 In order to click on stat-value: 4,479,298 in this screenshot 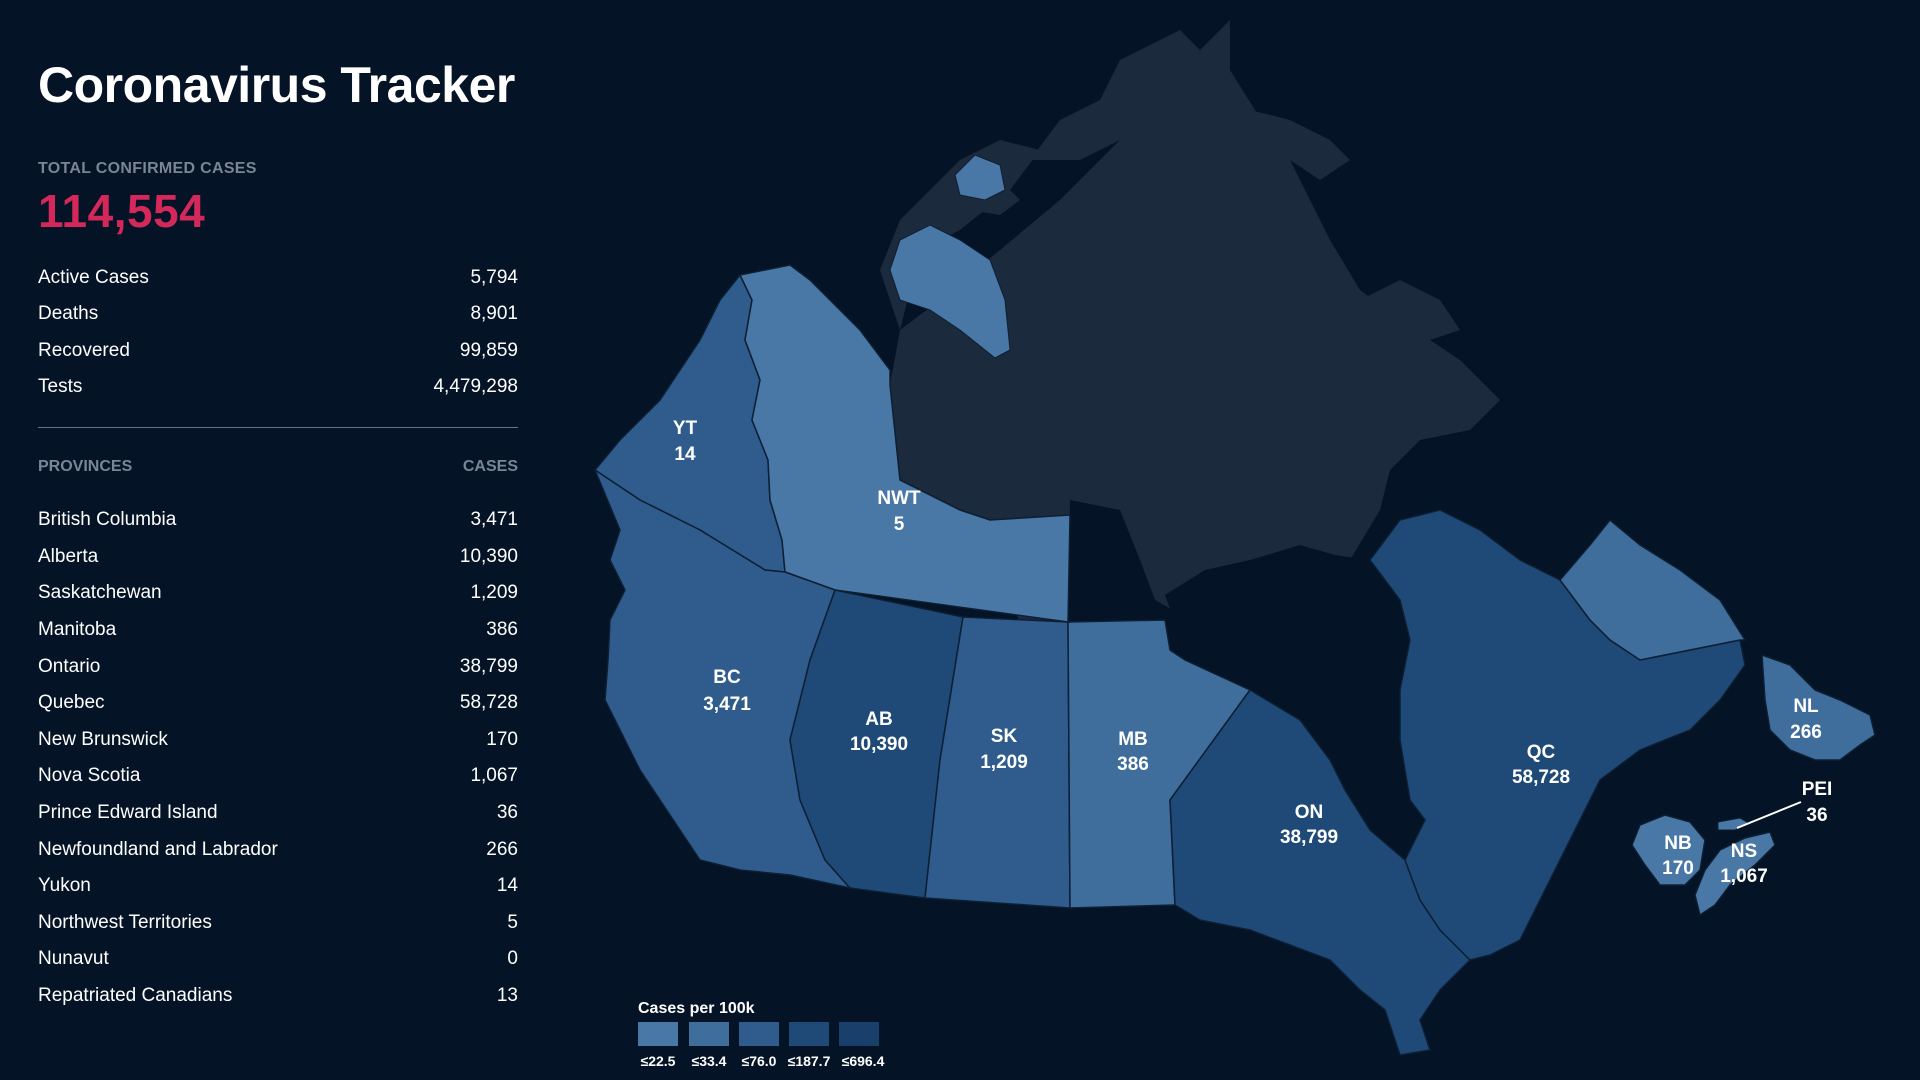, I will do `click(475, 386)`.